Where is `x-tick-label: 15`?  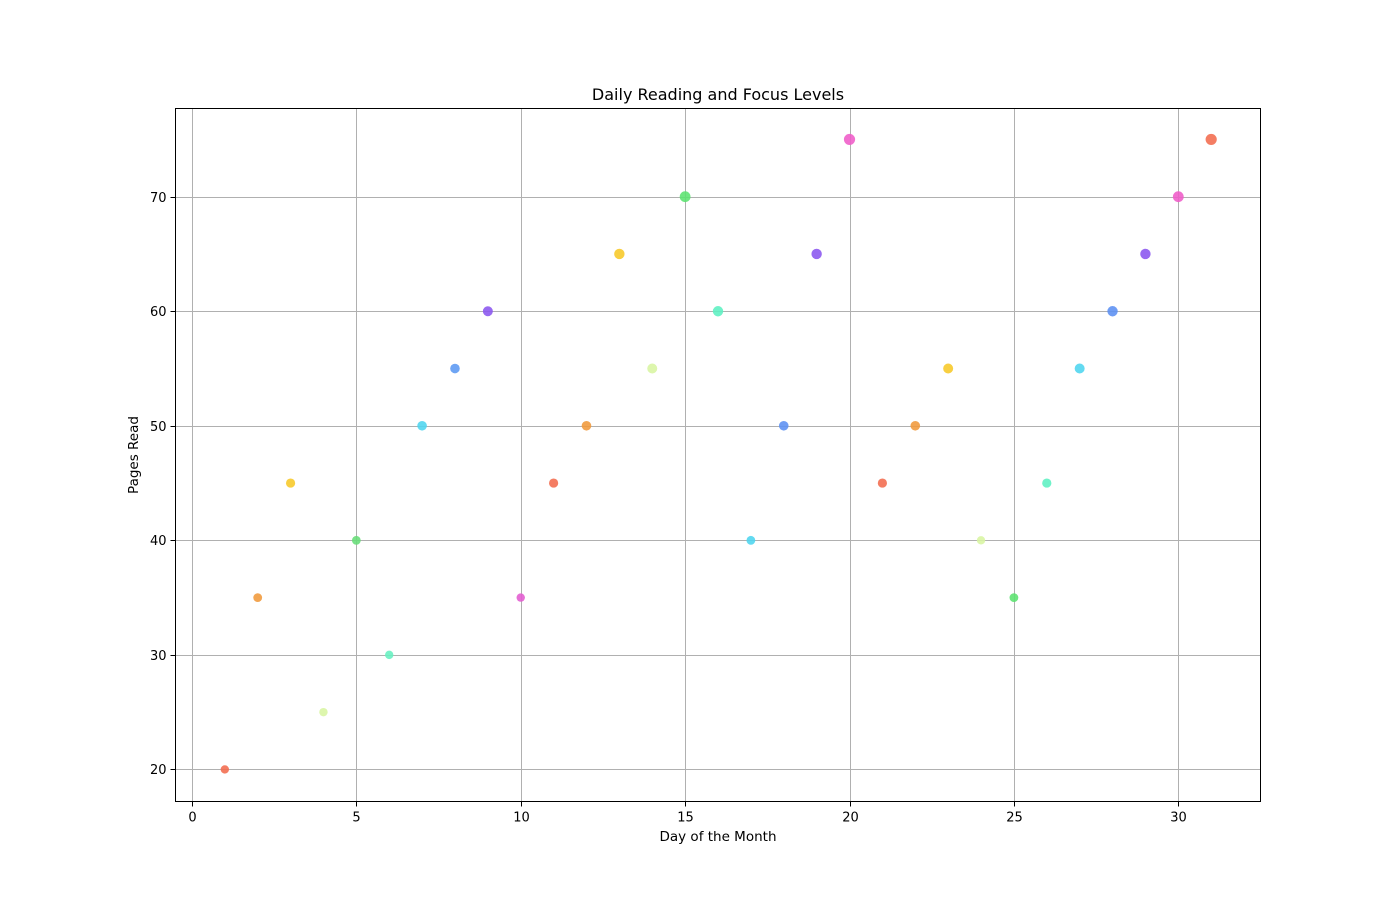
x-tick-label: 15 is located at coordinates (685, 818).